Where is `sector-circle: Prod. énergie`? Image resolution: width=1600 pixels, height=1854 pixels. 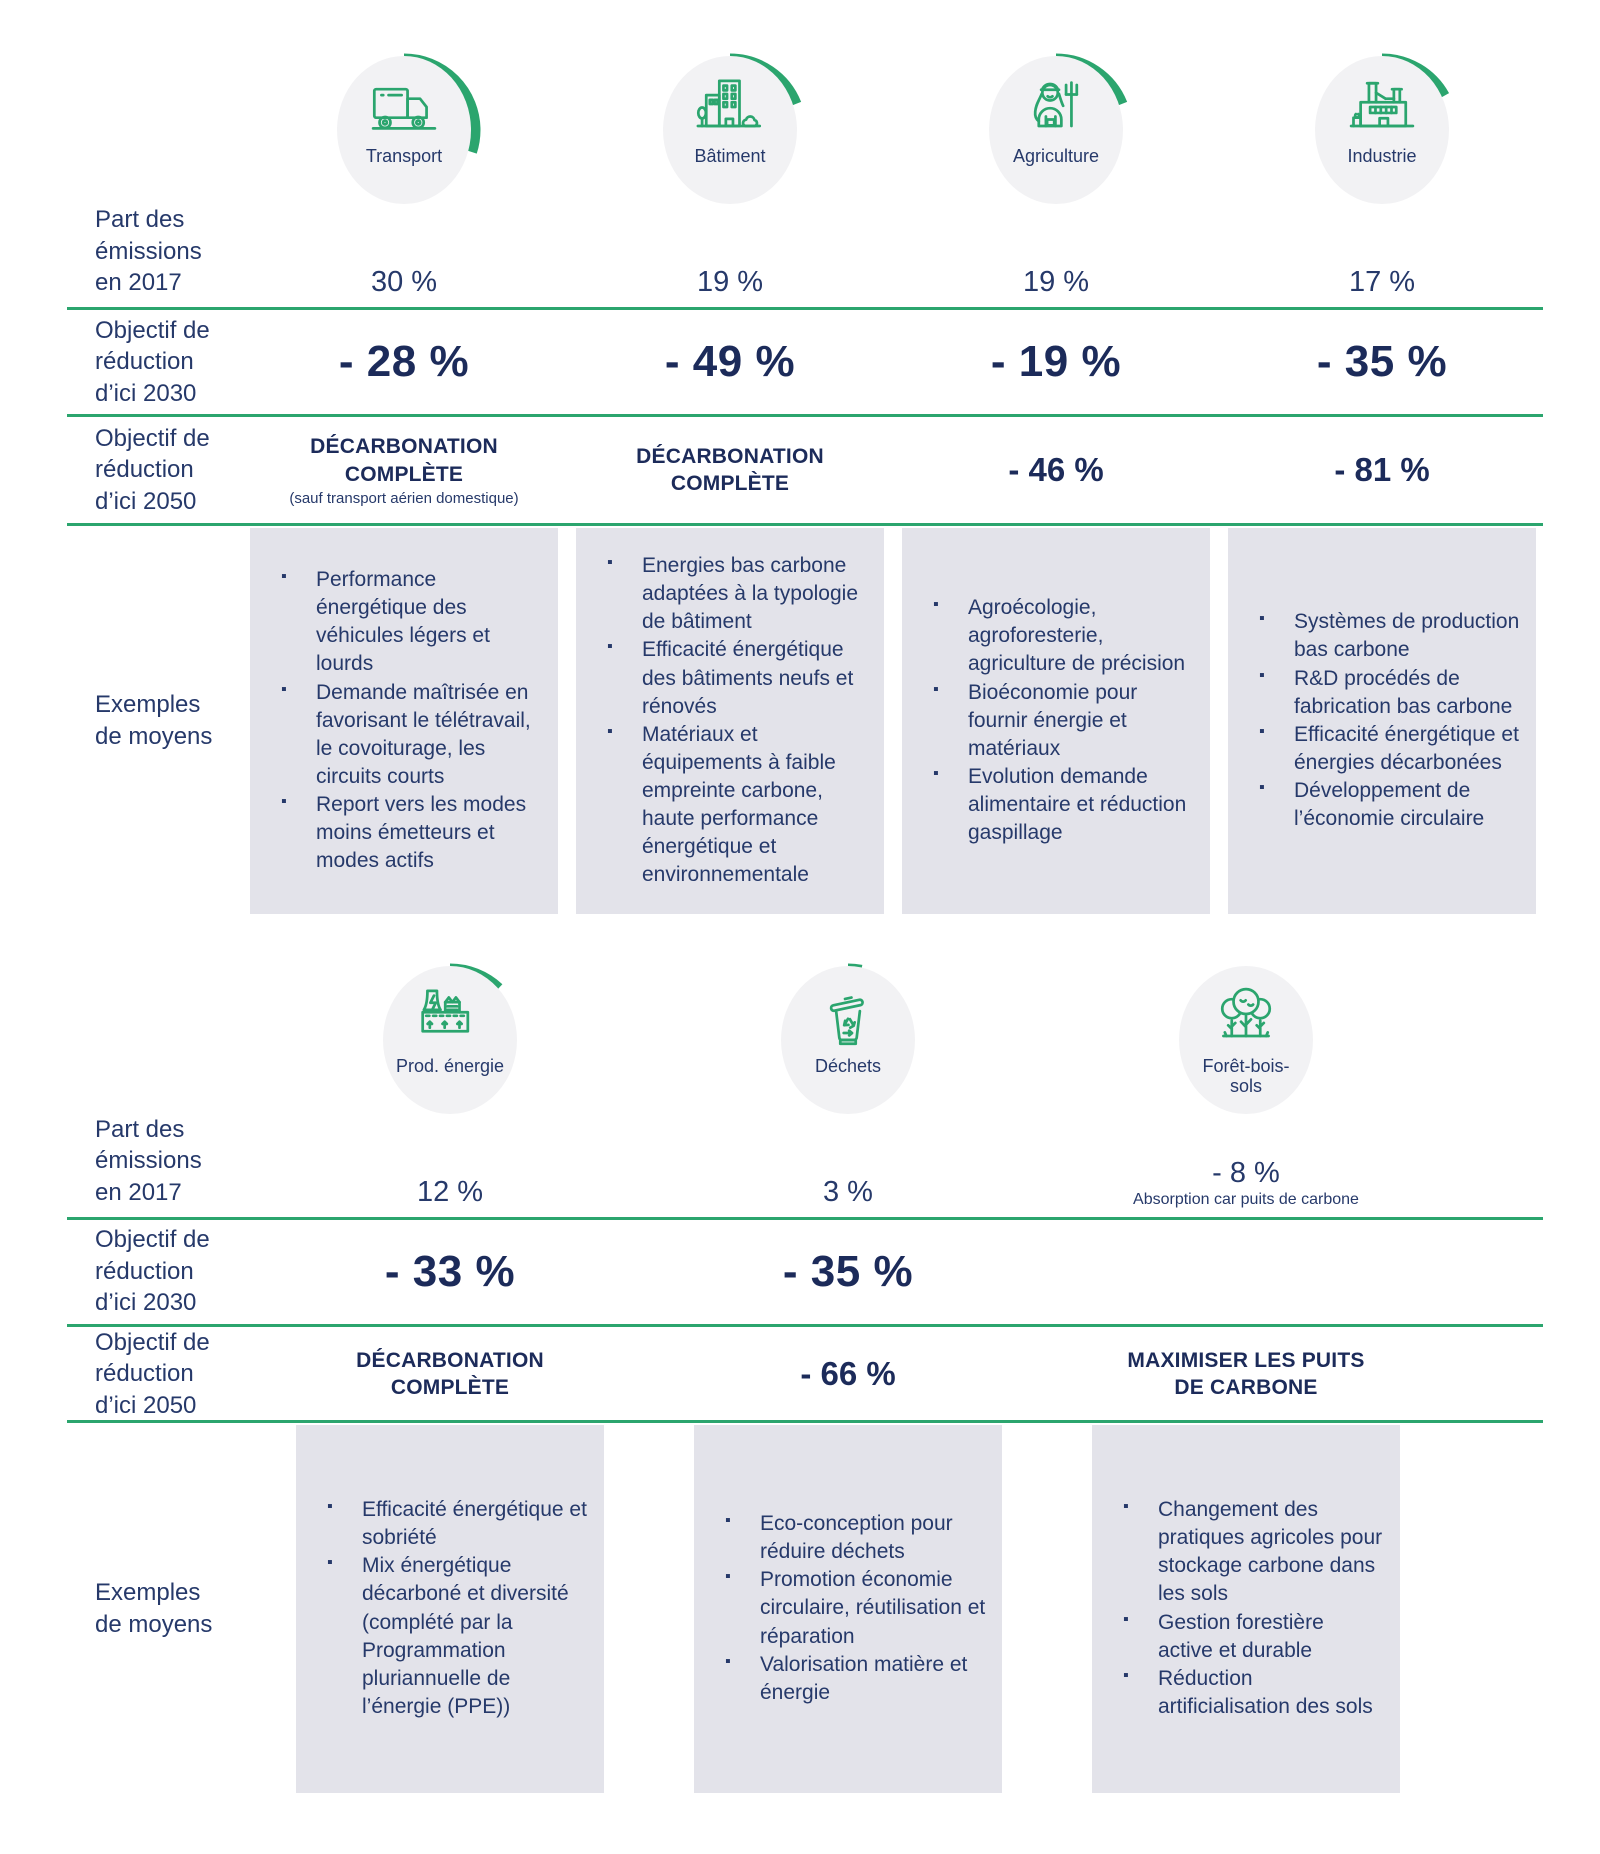
sector-circle: Prod. énergie is located at coordinates (450, 1039).